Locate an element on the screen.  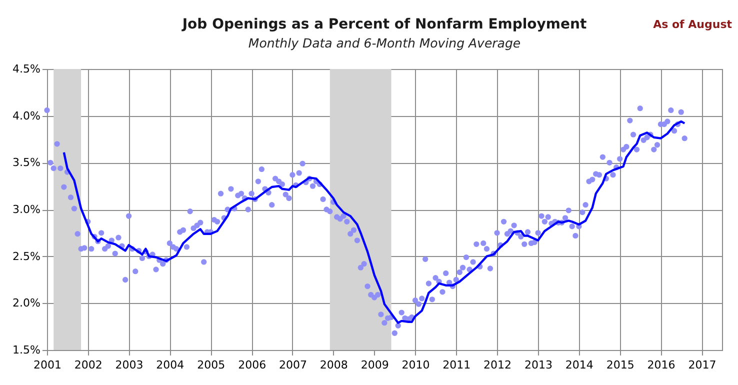
x-tick-label: 2013 is located at coordinates (538, 365).